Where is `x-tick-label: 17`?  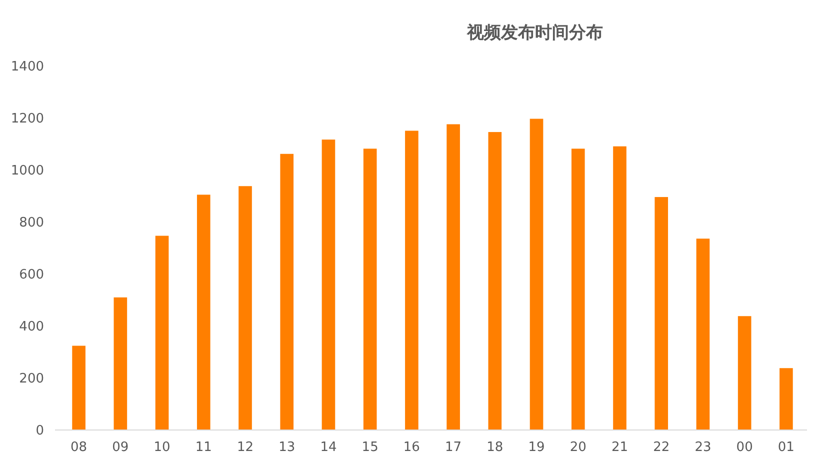
x-tick-label: 17 is located at coordinates (453, 447).